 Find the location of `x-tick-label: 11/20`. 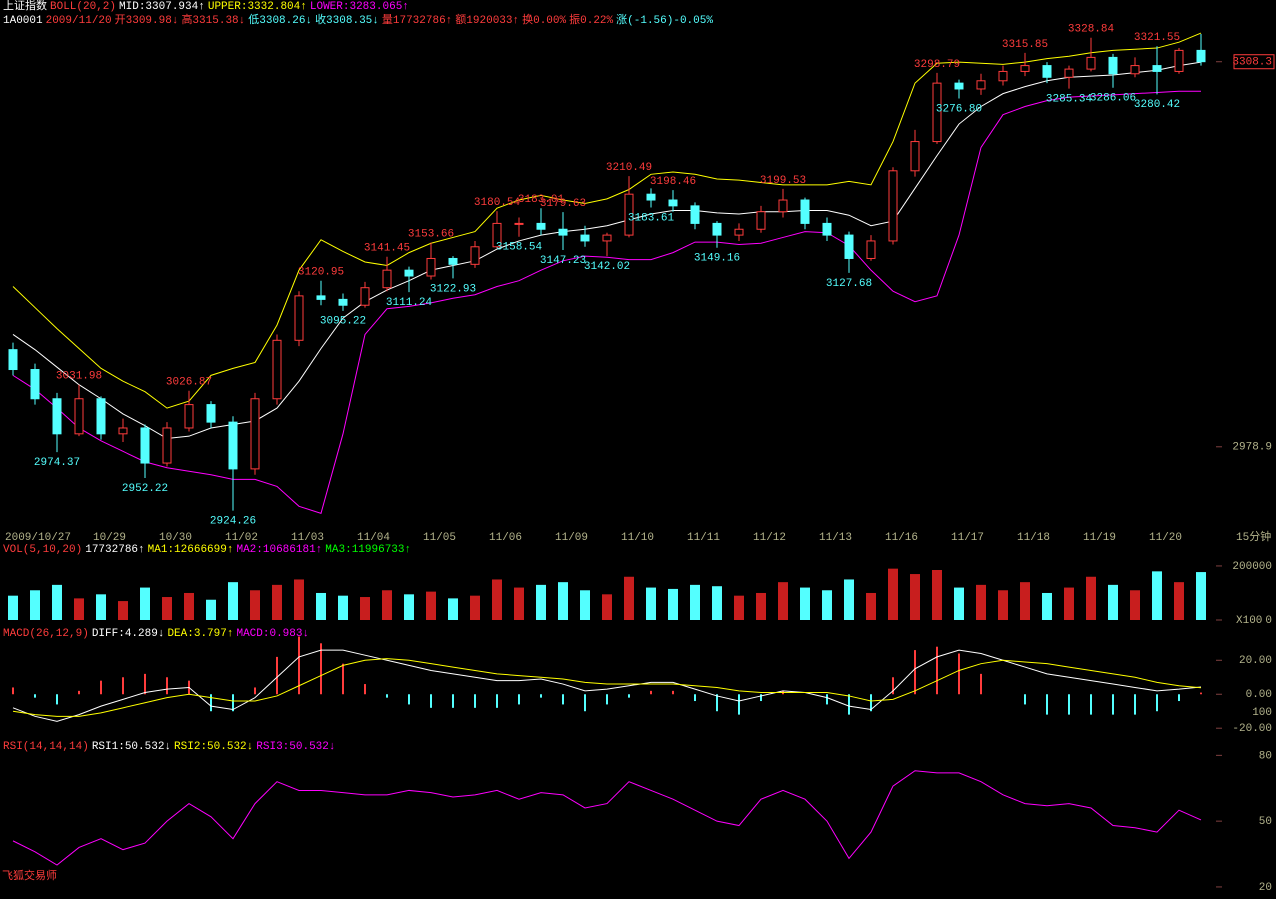

x-tick-label: 11/20 is located at coordinates (1165, 538).